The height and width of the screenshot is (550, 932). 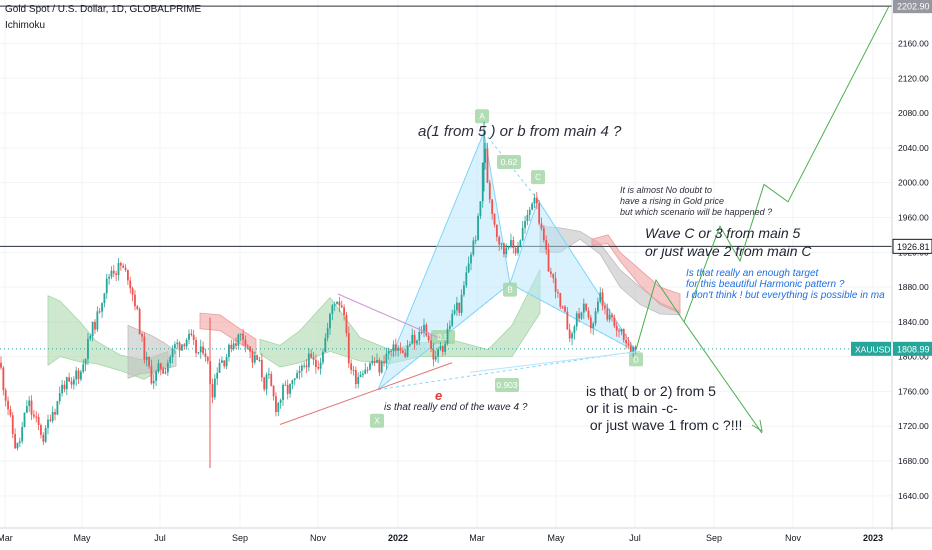 I want to click on y-tick-label: 2160.00, so click(x=913, y=43).